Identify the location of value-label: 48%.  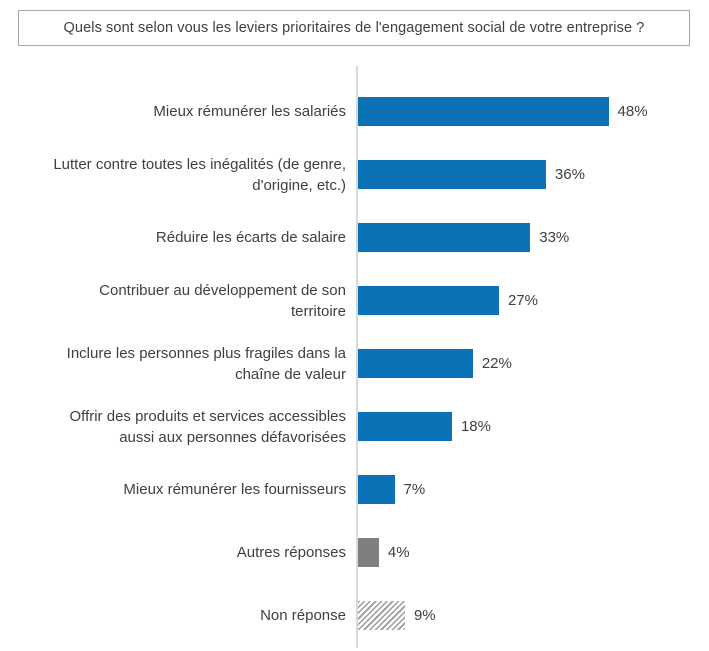
(632, 111).